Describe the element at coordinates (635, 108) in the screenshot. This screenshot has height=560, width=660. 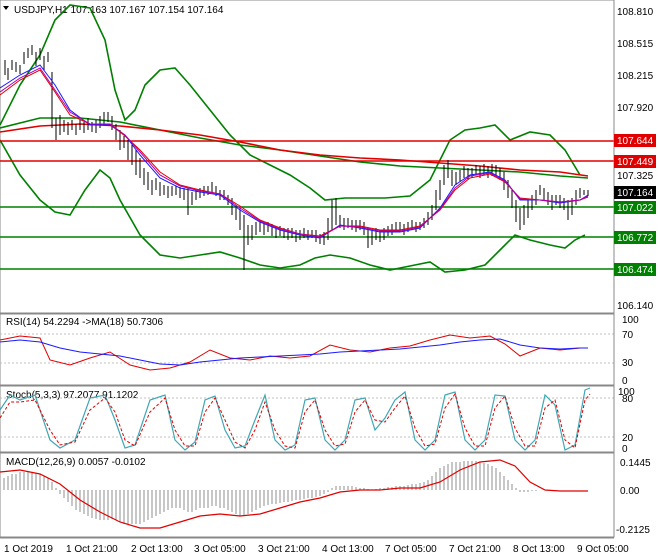
I see `ytick: 107.920` at that location.